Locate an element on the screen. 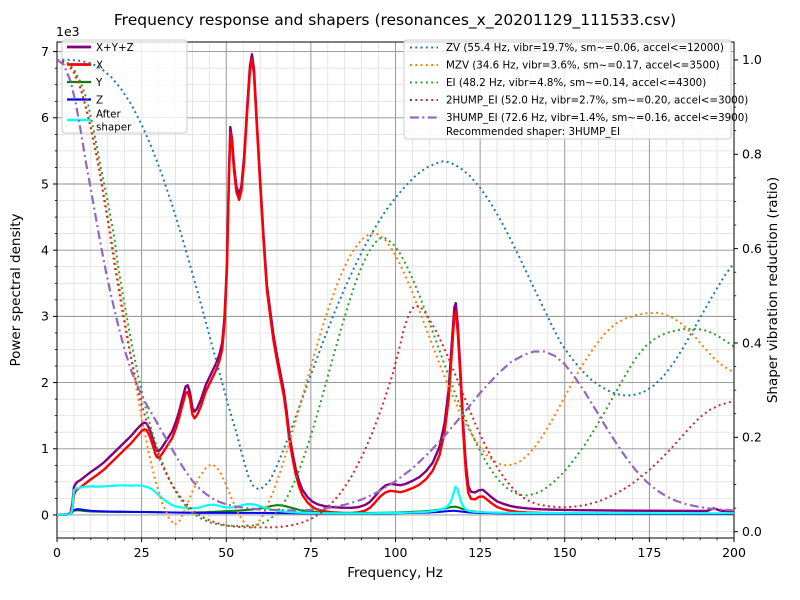 The width and height of the screenshot is (800, 600). y-right-tick-label: 0.4 is located at coordinates (752, 342).